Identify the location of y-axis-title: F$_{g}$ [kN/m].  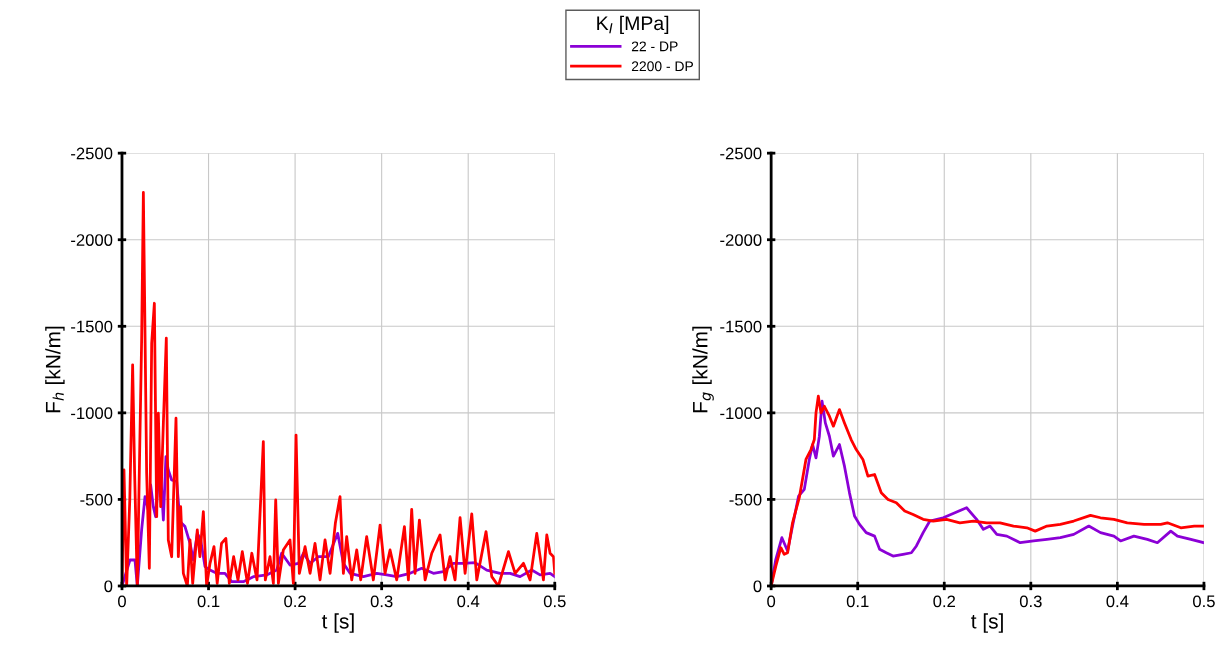
(703, 369).